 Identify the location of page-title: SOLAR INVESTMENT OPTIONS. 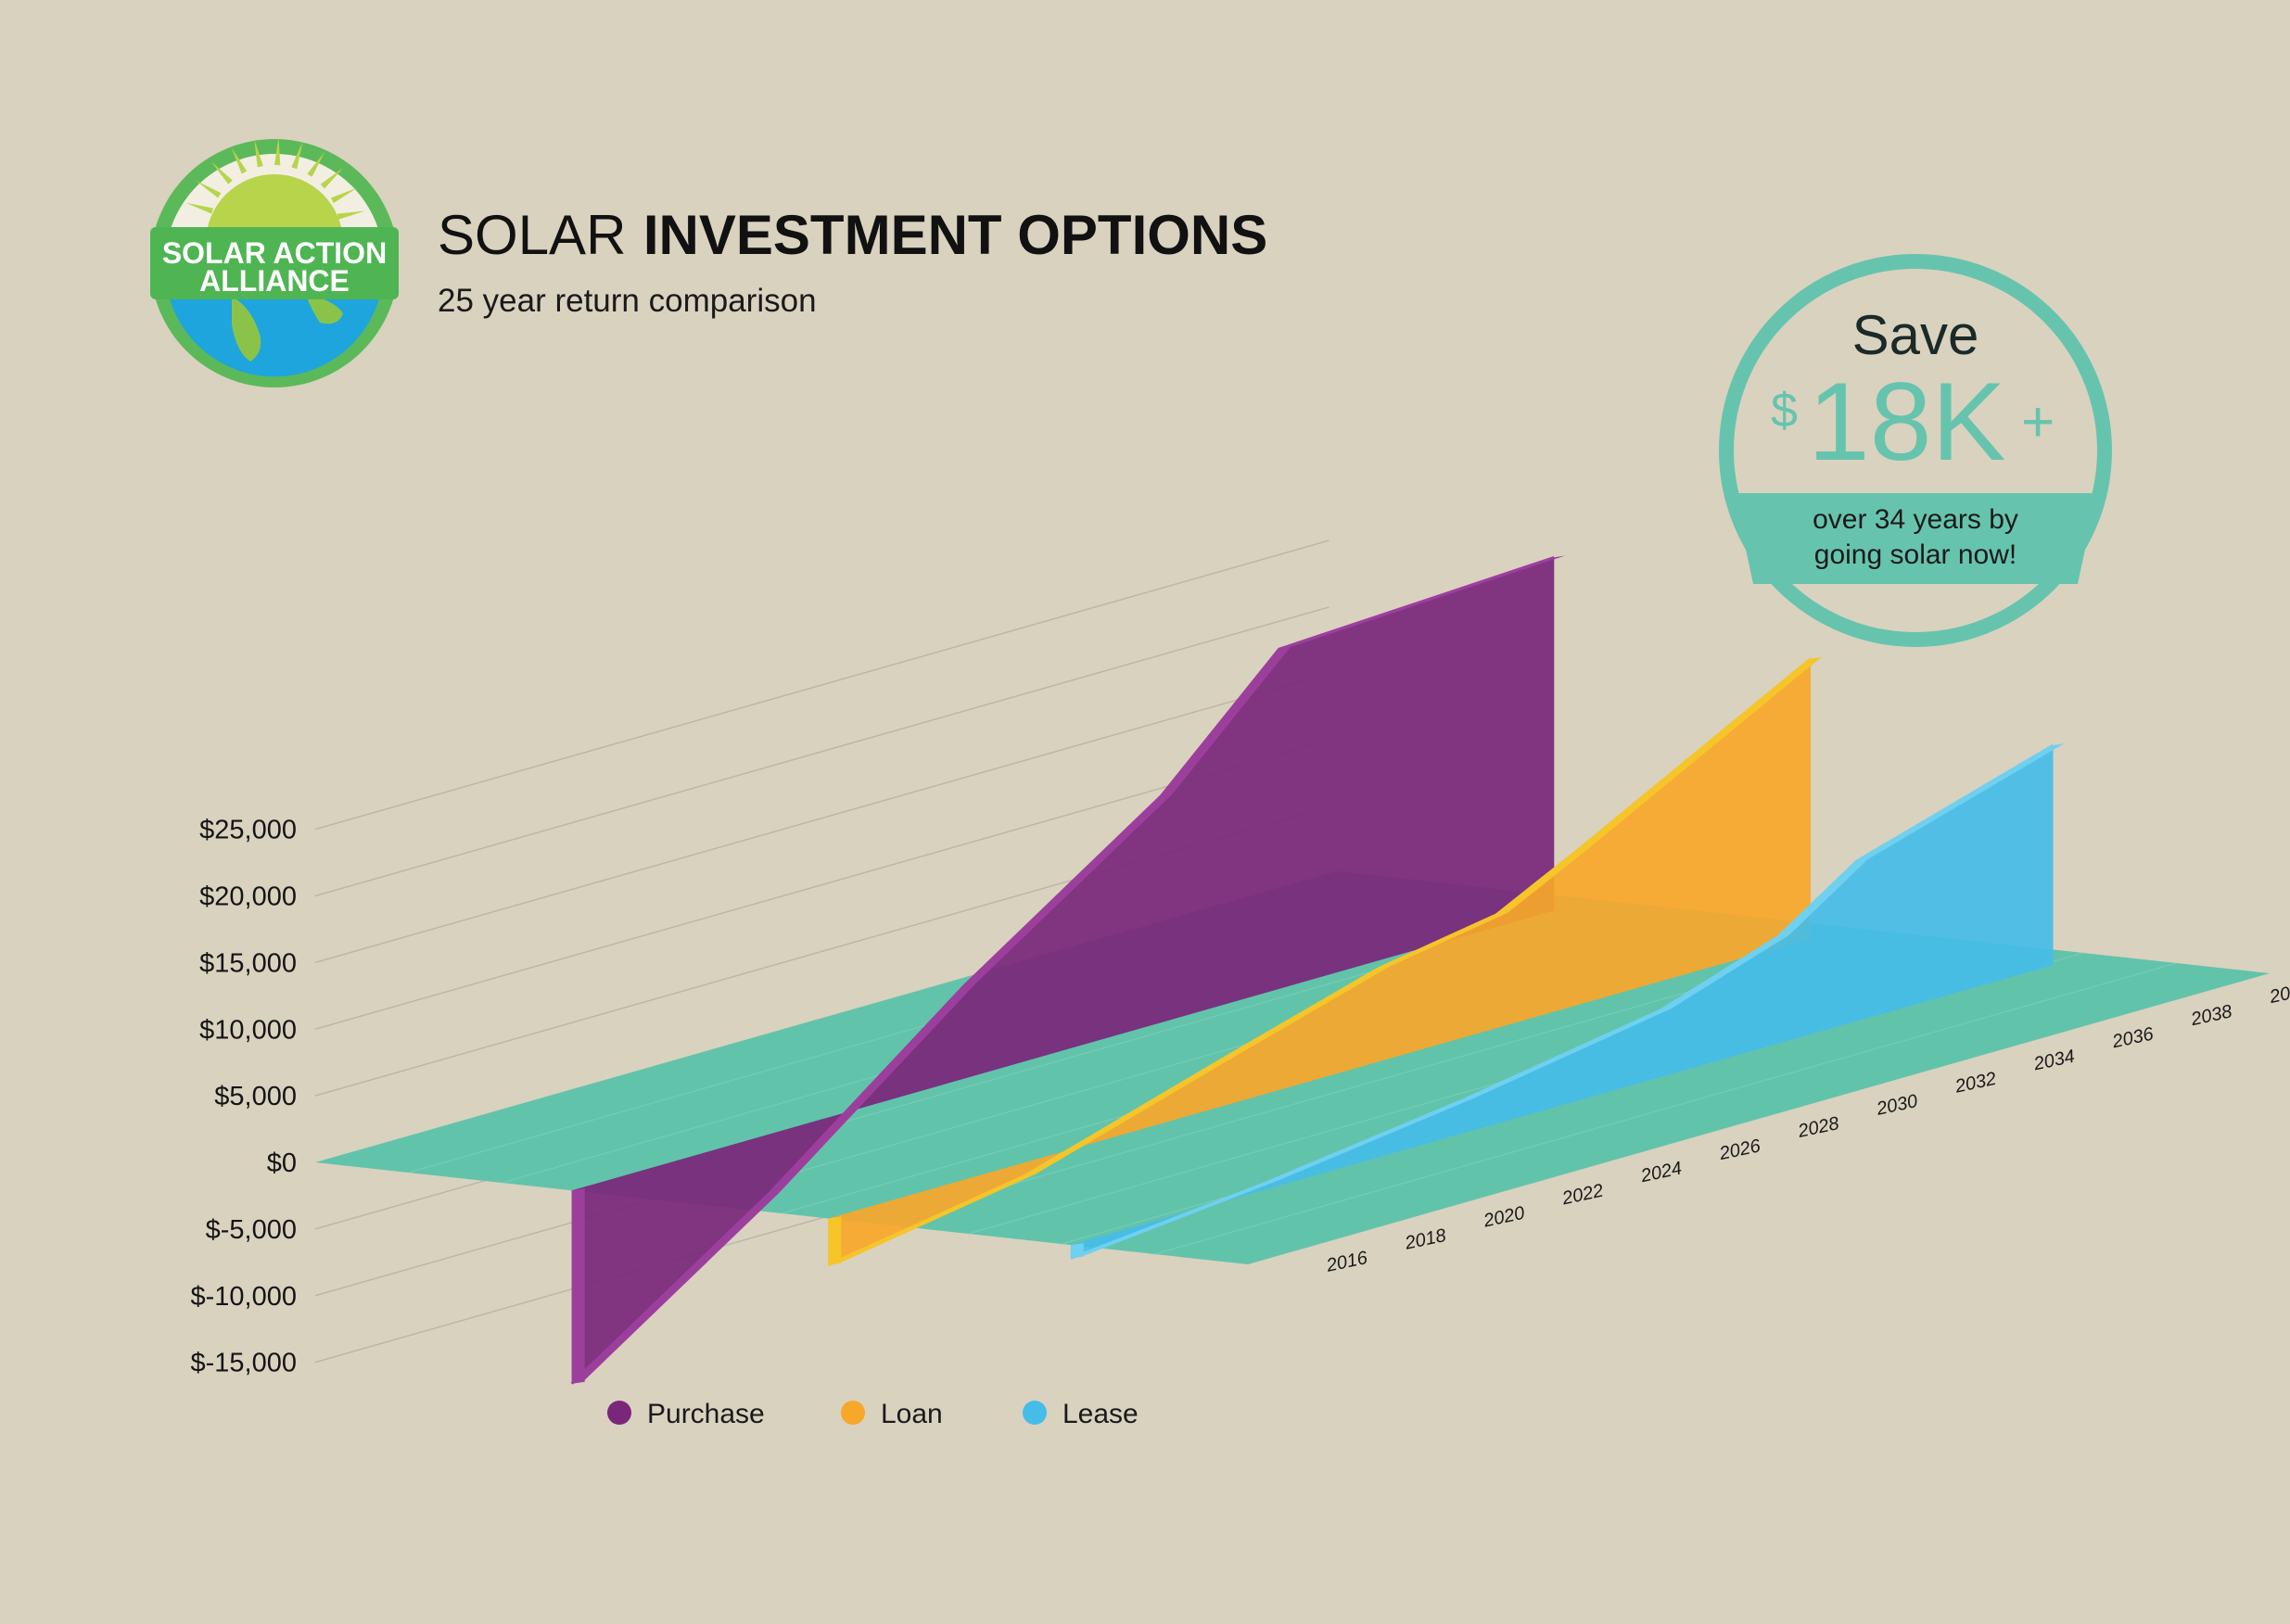
(852, 235).